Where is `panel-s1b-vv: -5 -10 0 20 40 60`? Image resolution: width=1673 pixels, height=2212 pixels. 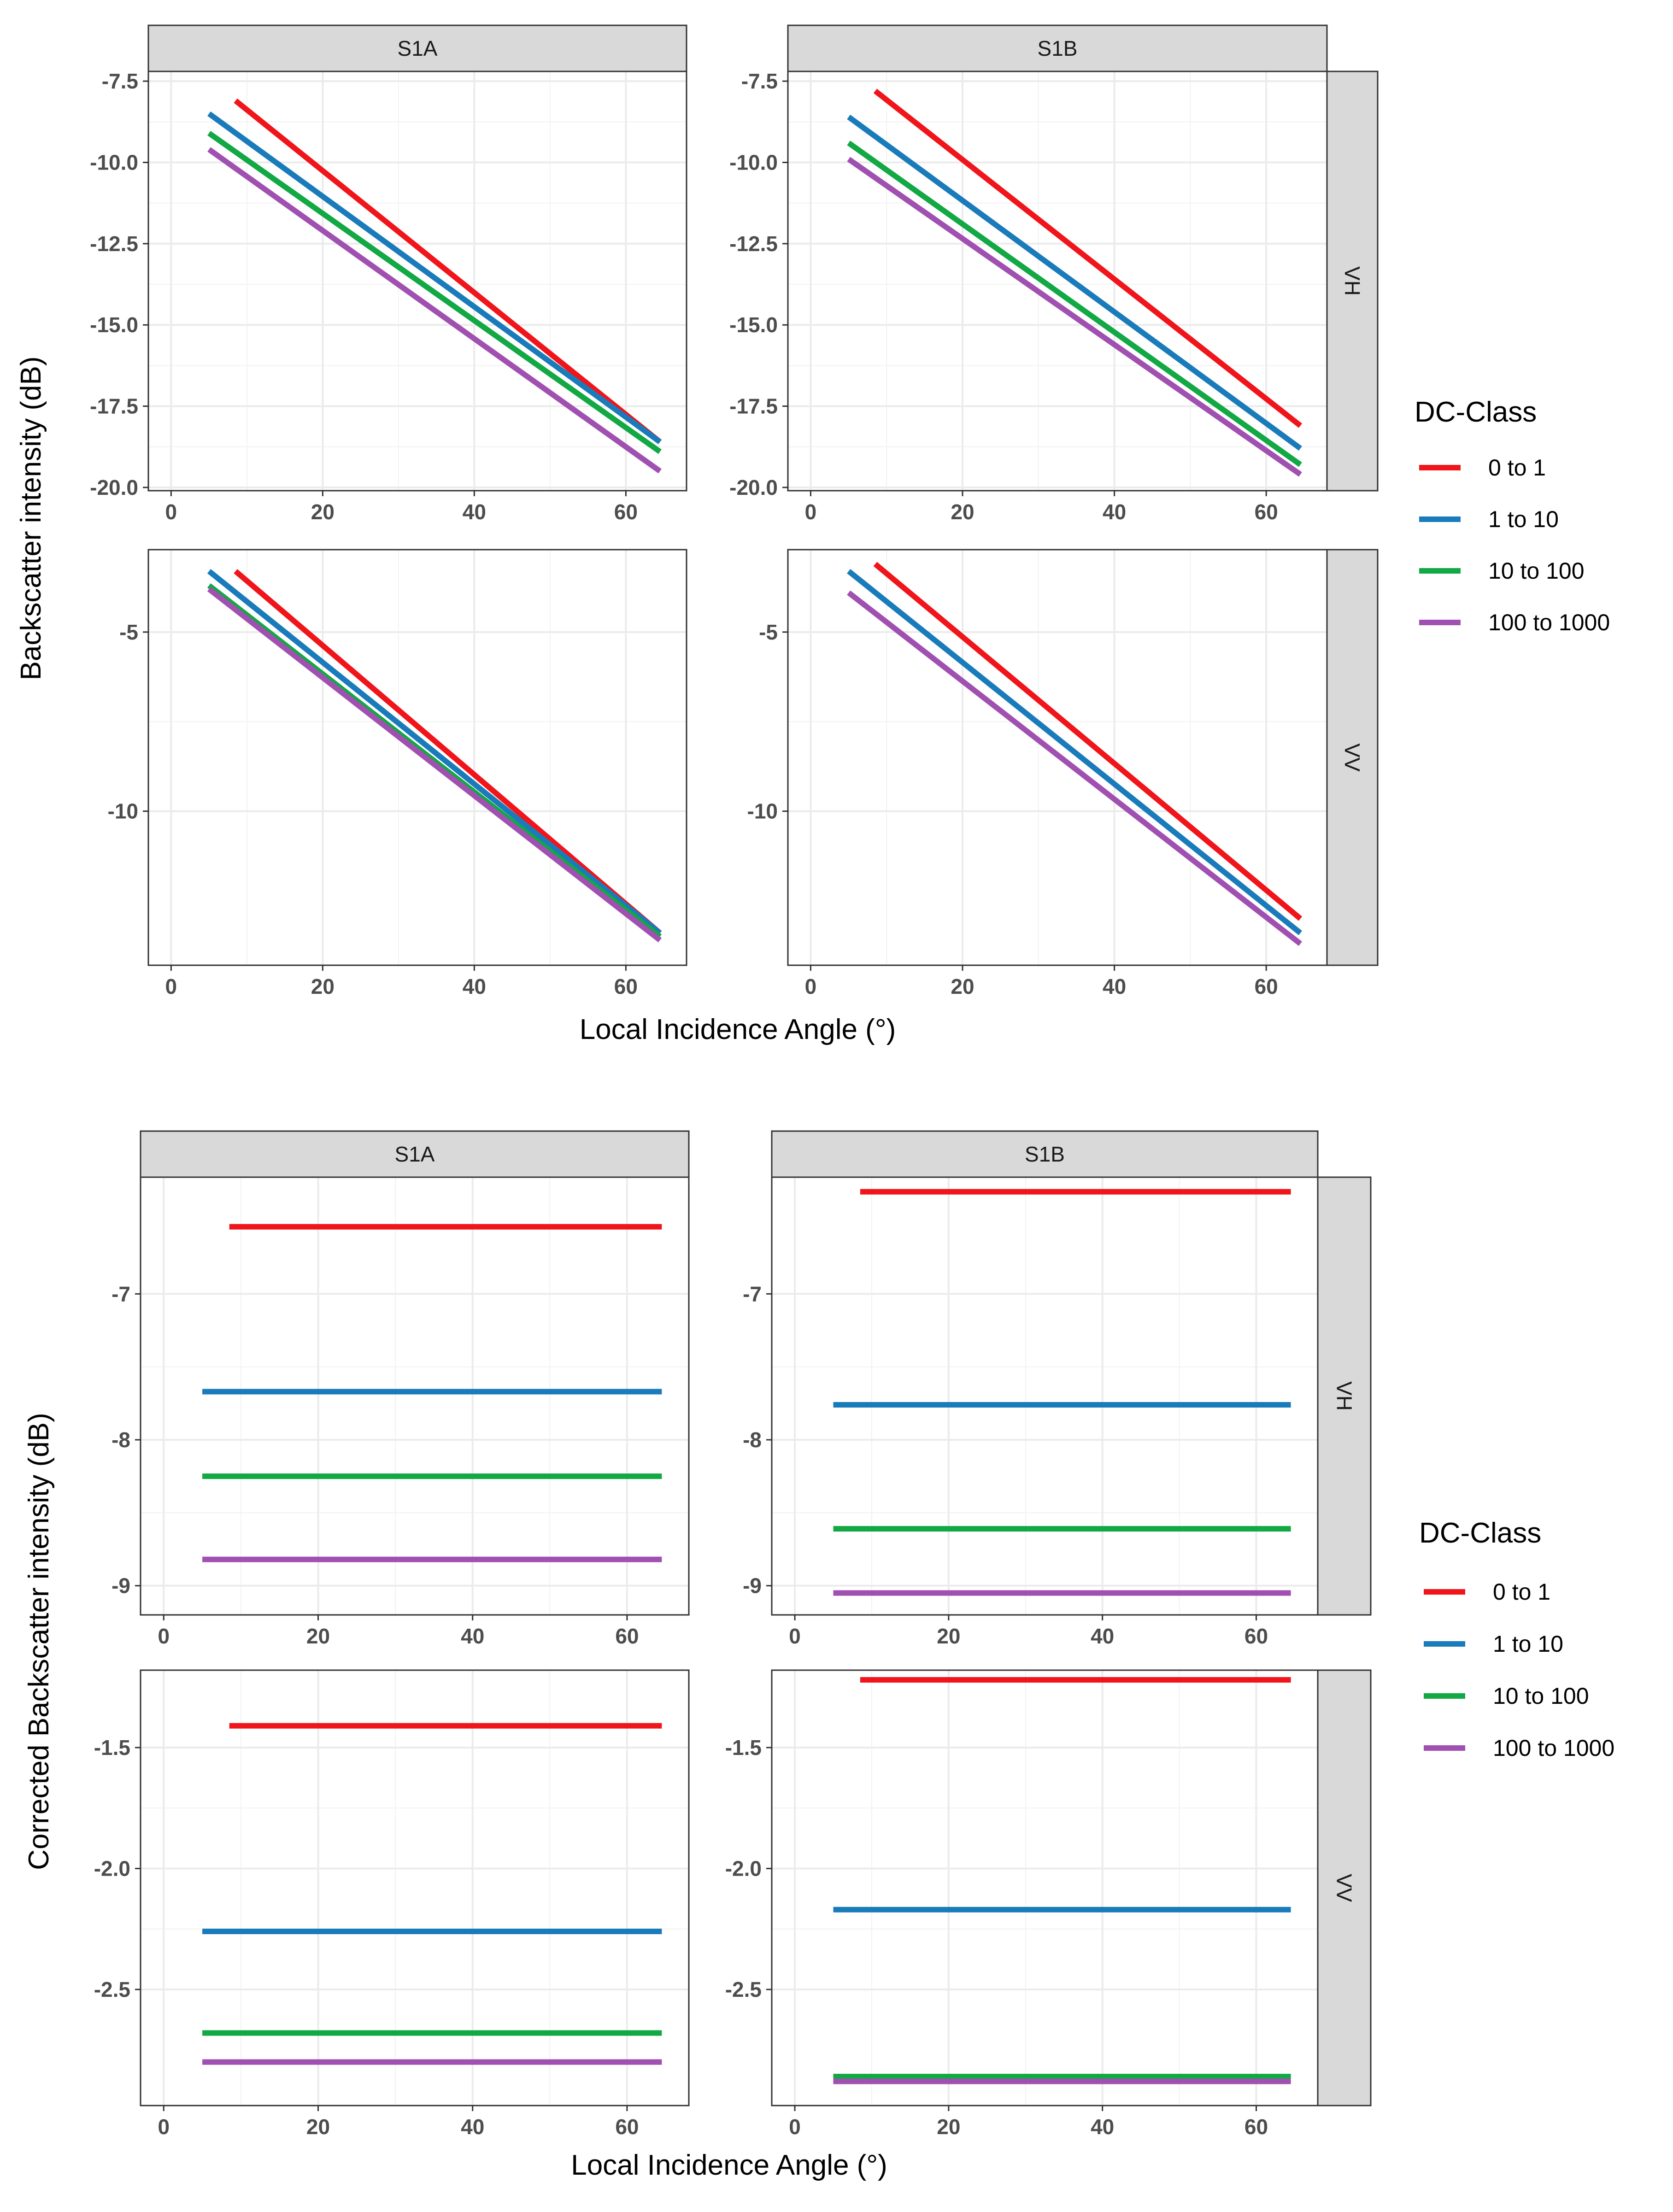
panel-s1b-vv: -5 -10 0 20 40 60 is located at coordinates (1037, 773).